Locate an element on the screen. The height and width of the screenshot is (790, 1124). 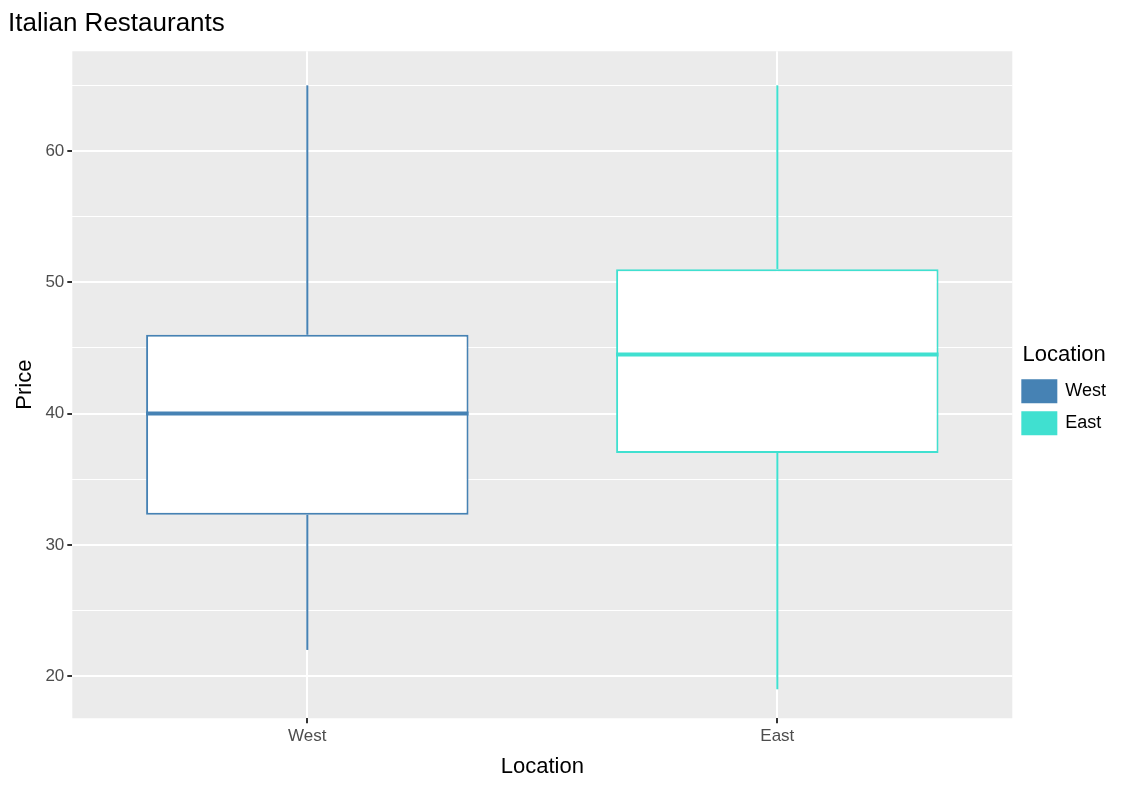
y-tick-label: 50 is located at coordinates (55, 281).